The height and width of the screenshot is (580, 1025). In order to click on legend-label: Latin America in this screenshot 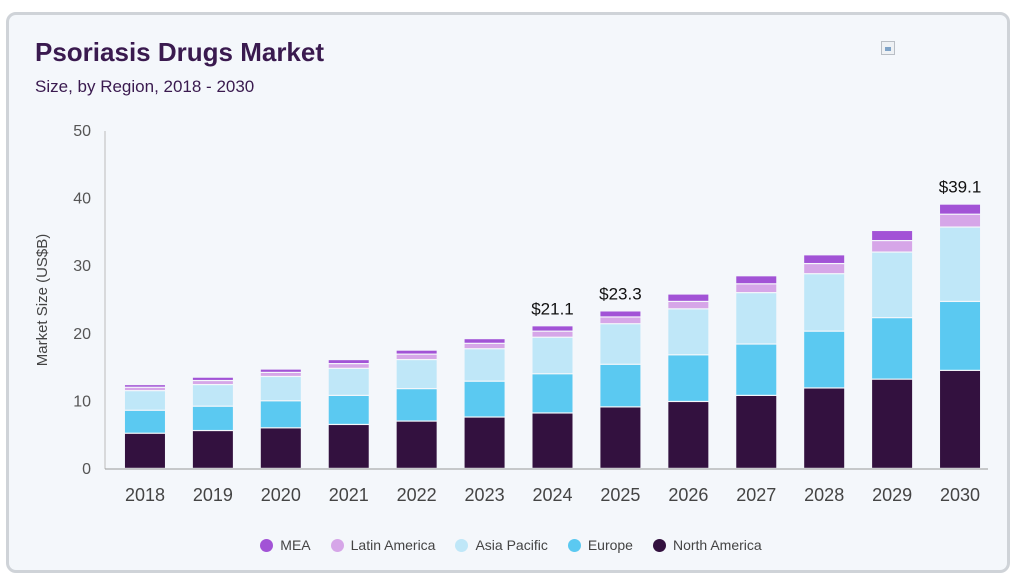, I will do `click(393, 545)`.